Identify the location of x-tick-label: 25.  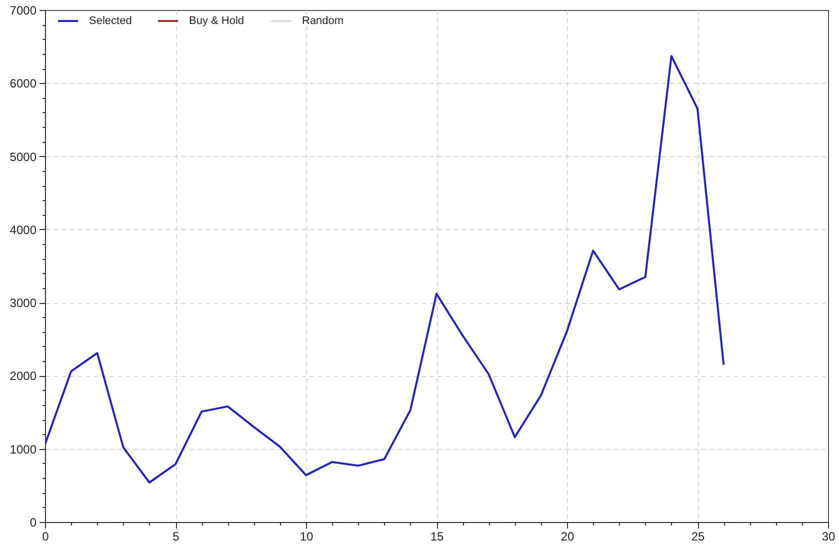
(698, 537).